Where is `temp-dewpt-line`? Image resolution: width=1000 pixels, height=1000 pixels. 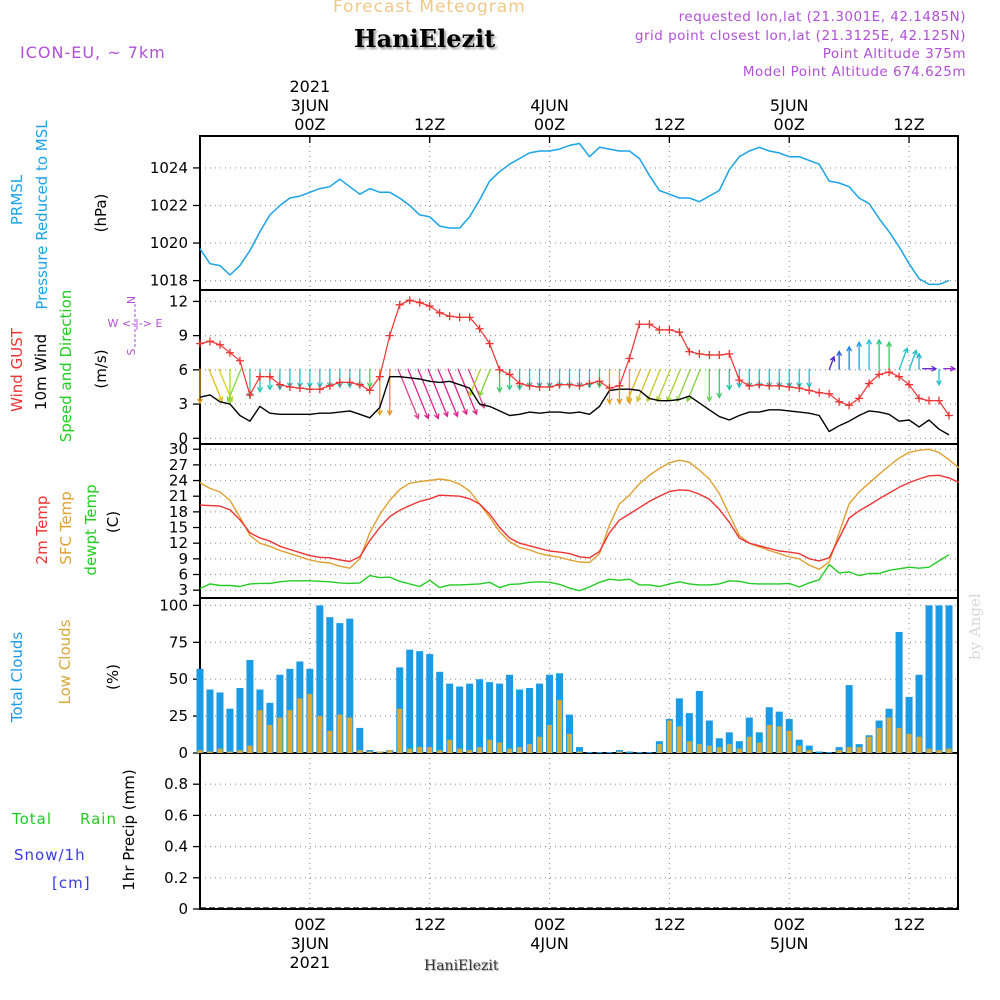
temp-dewpt-line is located at coordinates (574, 573).